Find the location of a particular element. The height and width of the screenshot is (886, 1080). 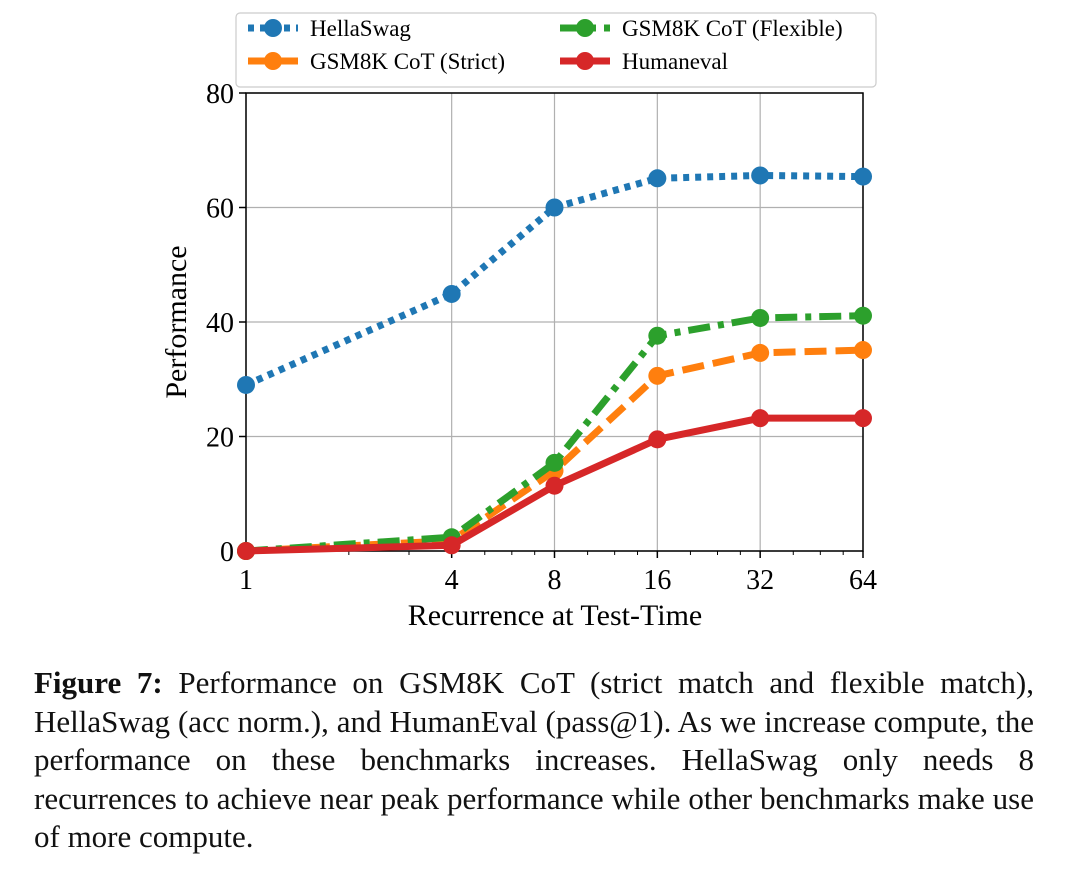

x-tick-label: 32 is located at coordinates (760, 580).